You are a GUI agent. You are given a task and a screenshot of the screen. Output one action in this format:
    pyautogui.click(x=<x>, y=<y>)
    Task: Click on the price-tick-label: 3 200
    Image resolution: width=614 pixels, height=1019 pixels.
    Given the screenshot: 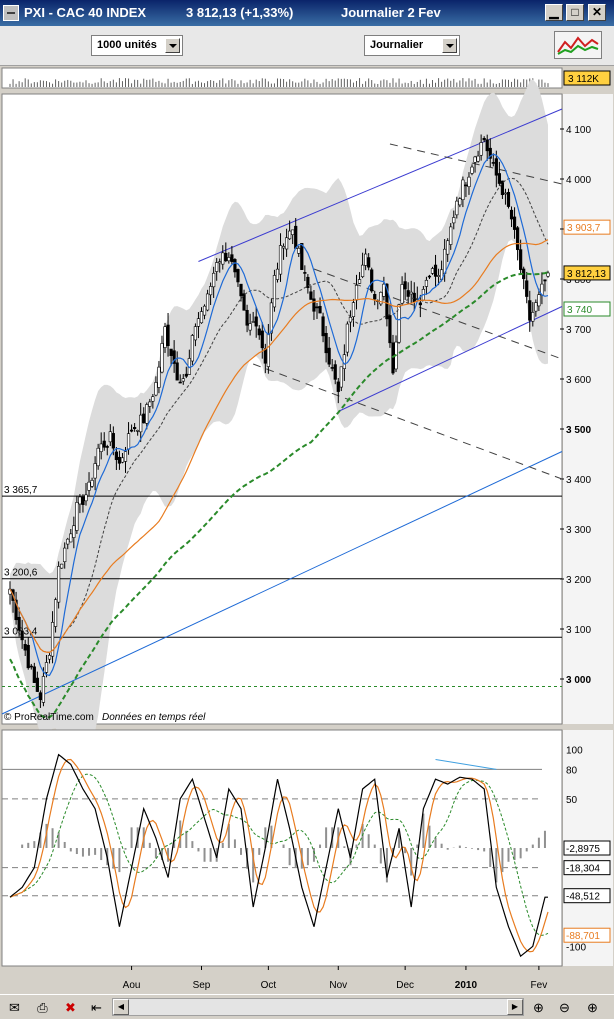 What is the action you would take?
    pyautogui.click(x=578, y=580)
    